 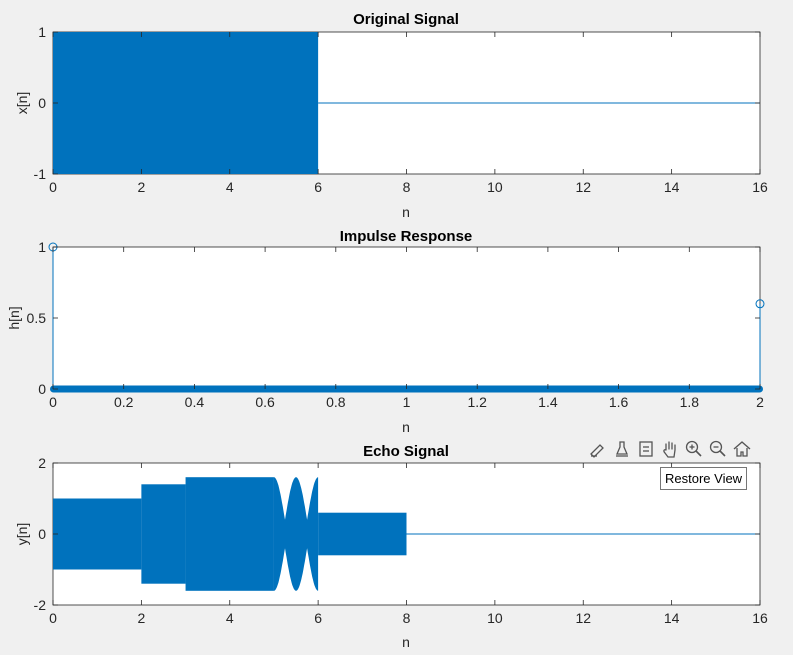 What do you see at coordinates (40, 174) in the screenshot?
I see `y-tick-label: -1` at bounding box center [40, 174].